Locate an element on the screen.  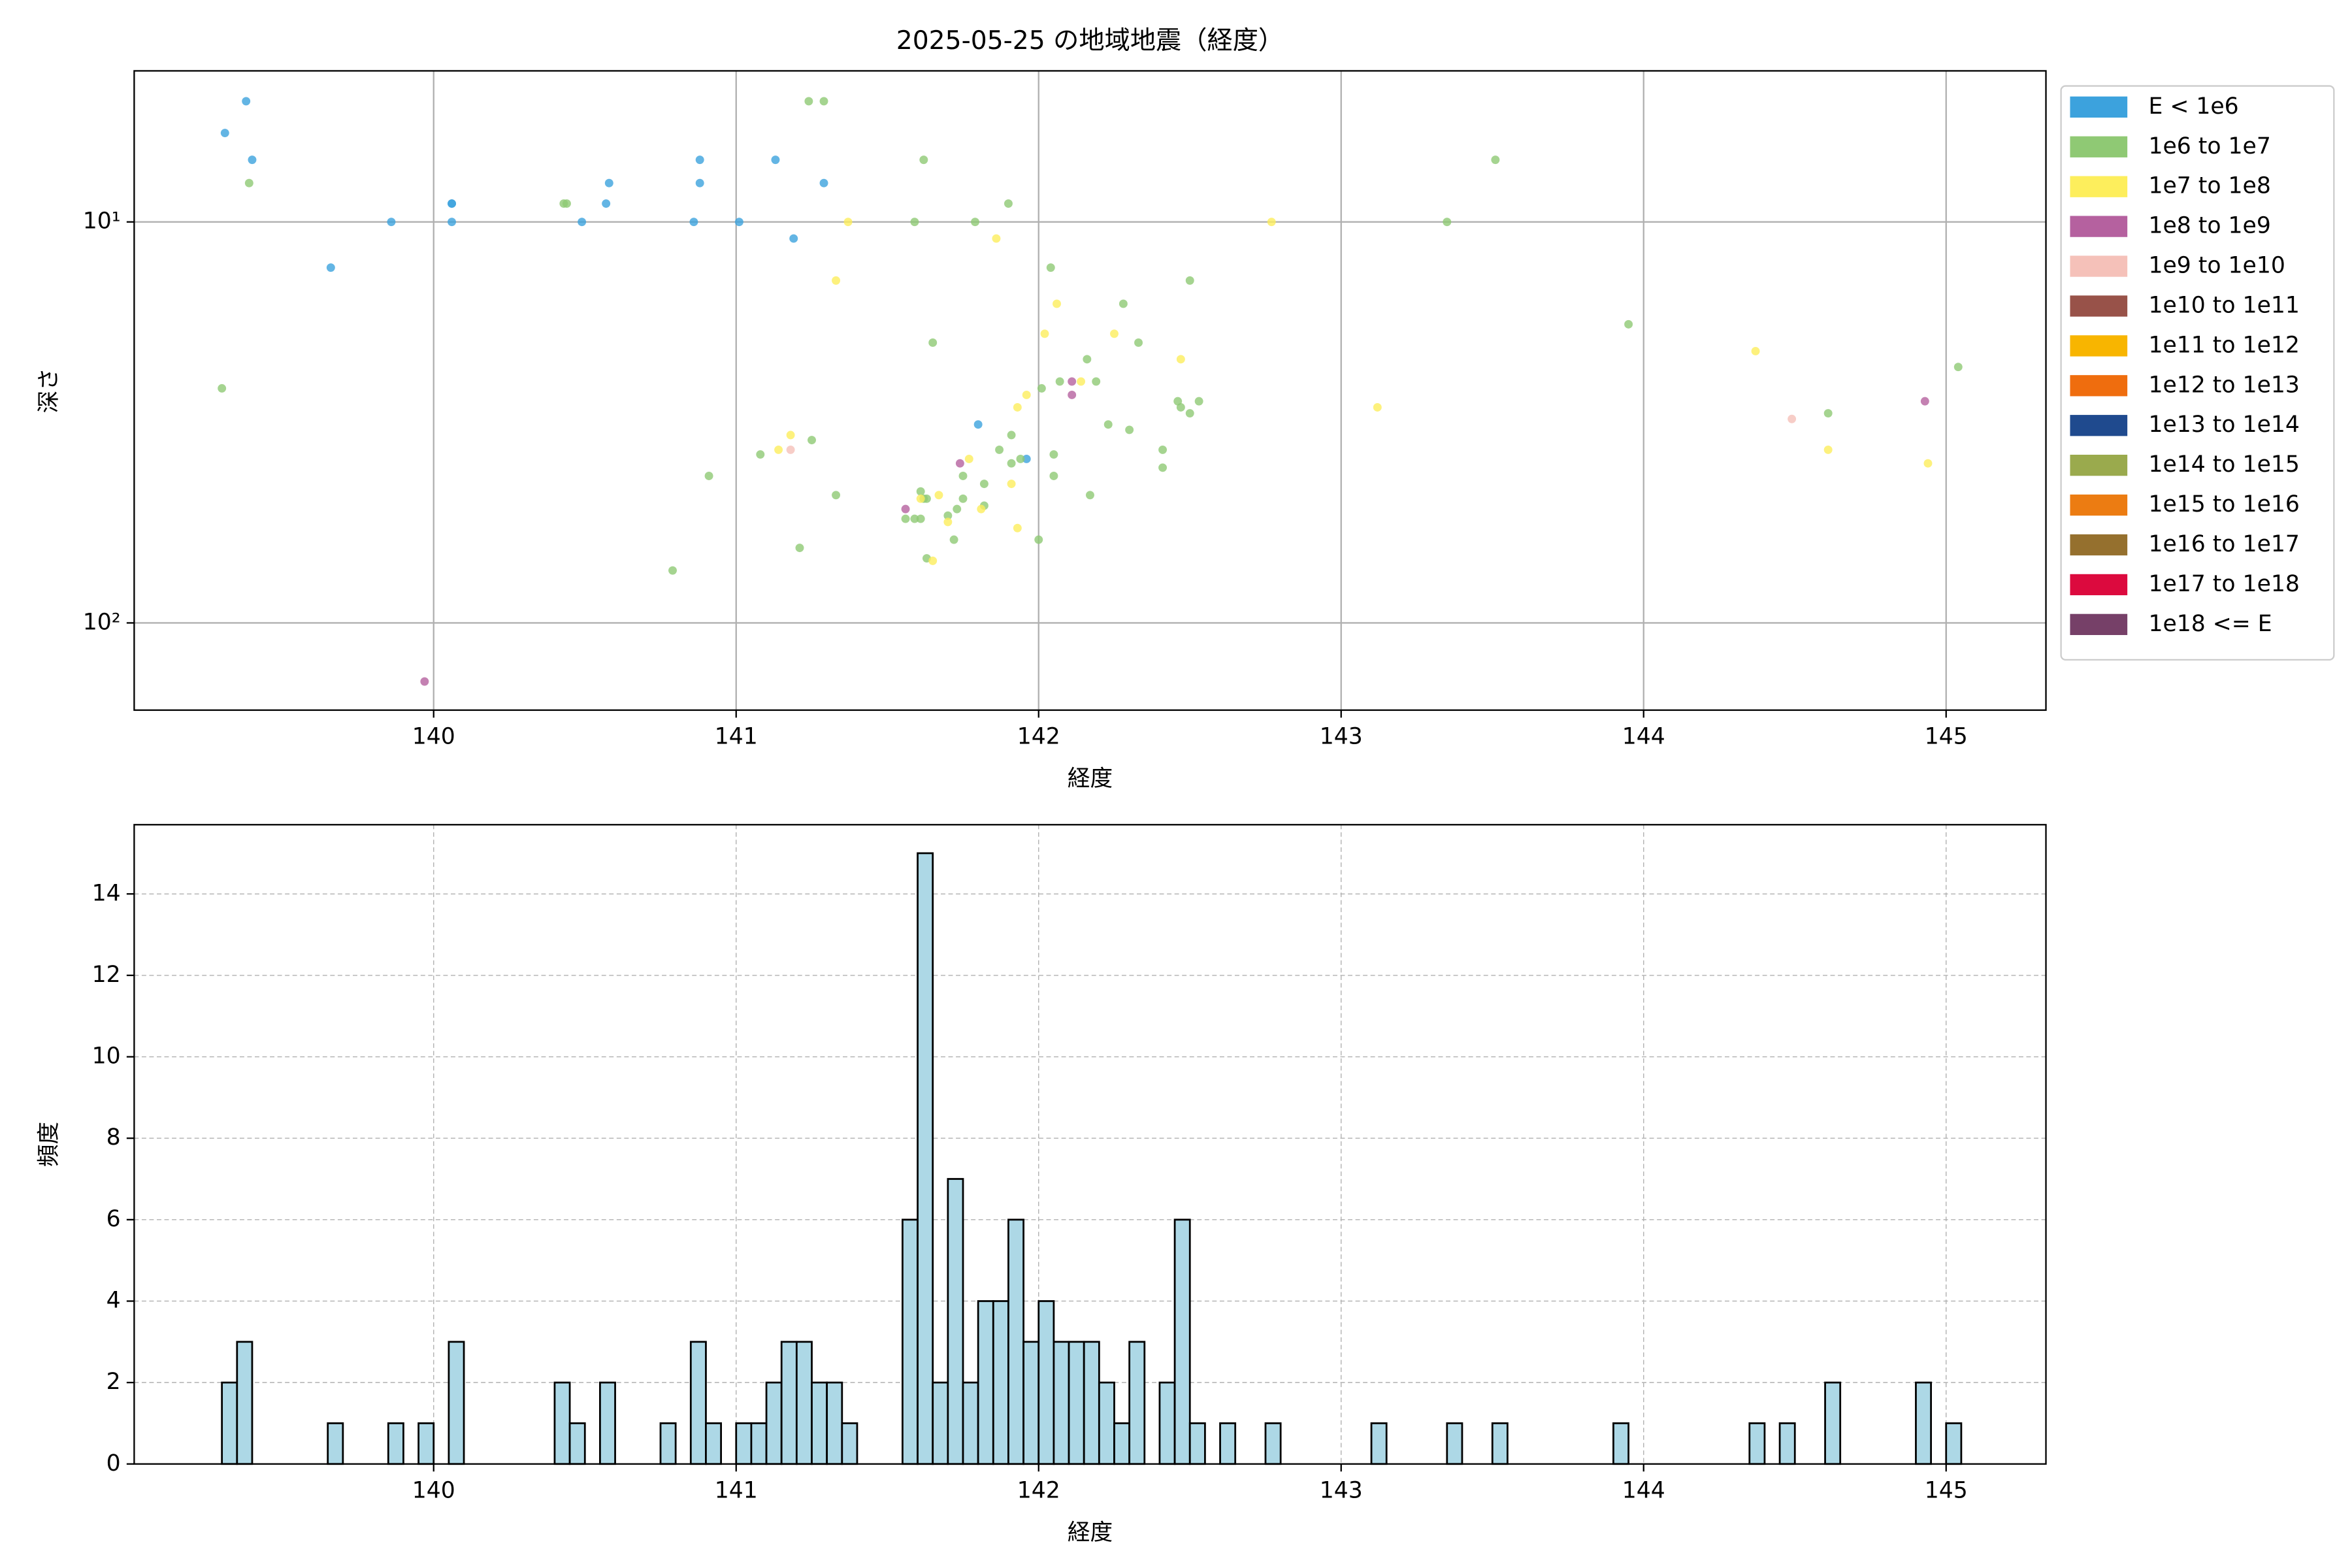
legend-label: 1e7 to 1e8 is located at coordinates (2209, 186).